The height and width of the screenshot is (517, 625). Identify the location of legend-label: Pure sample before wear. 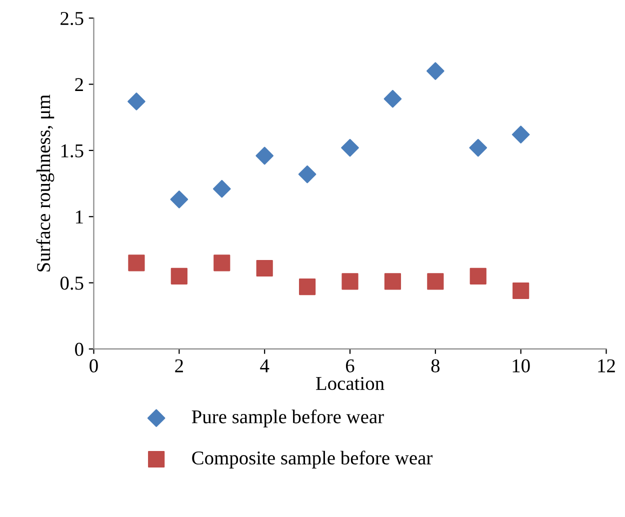
(288, 418).